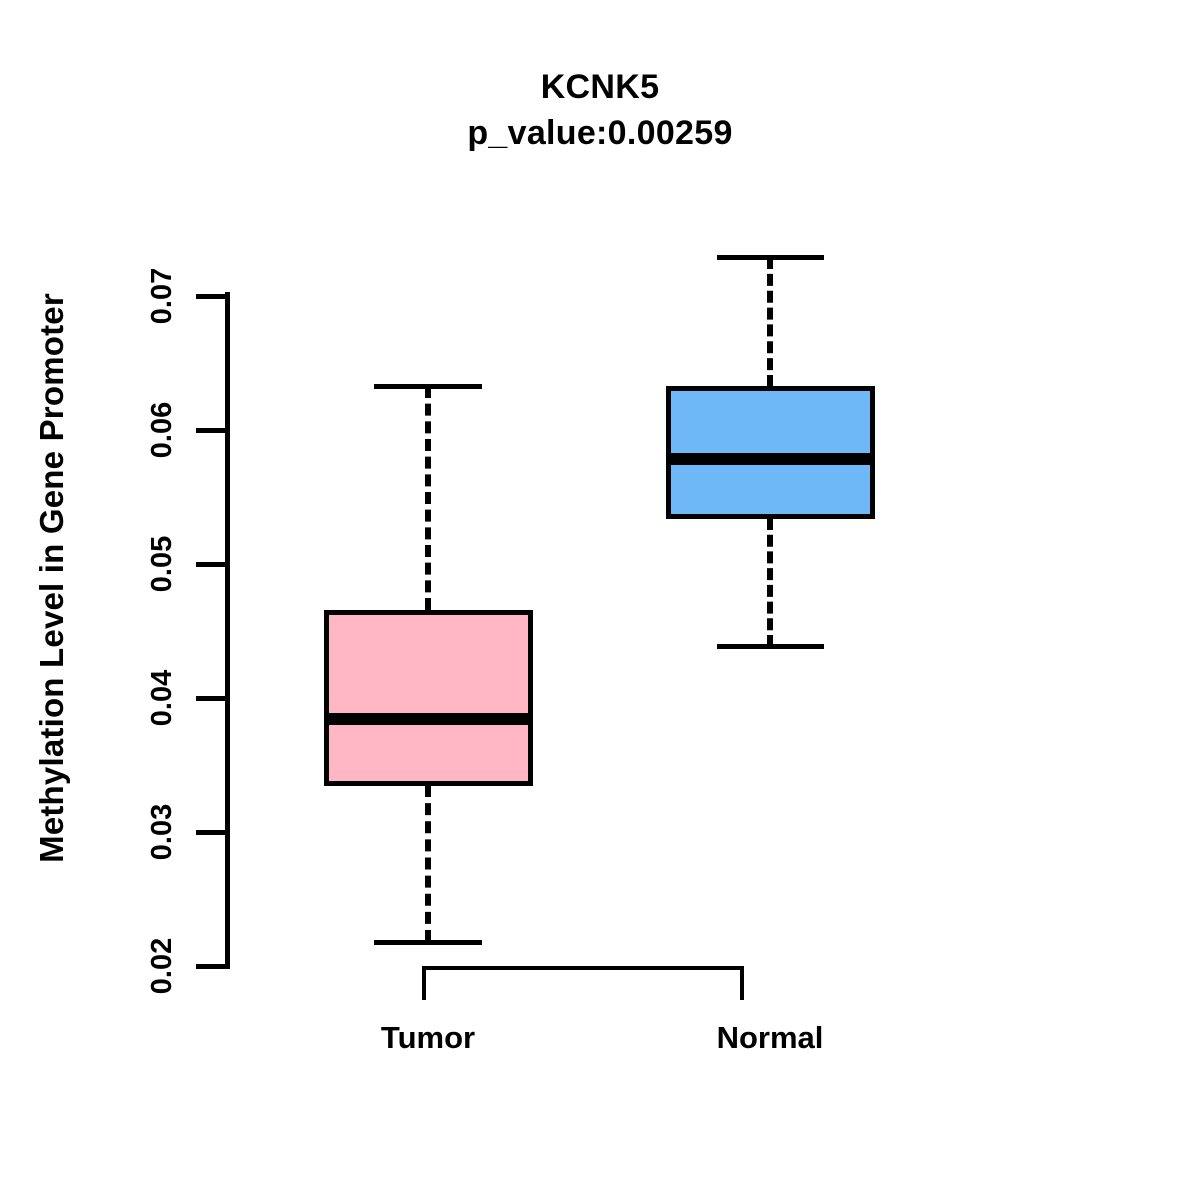  I want to click on x-tick-label-tumor: Tumor, so click(428, 1037).